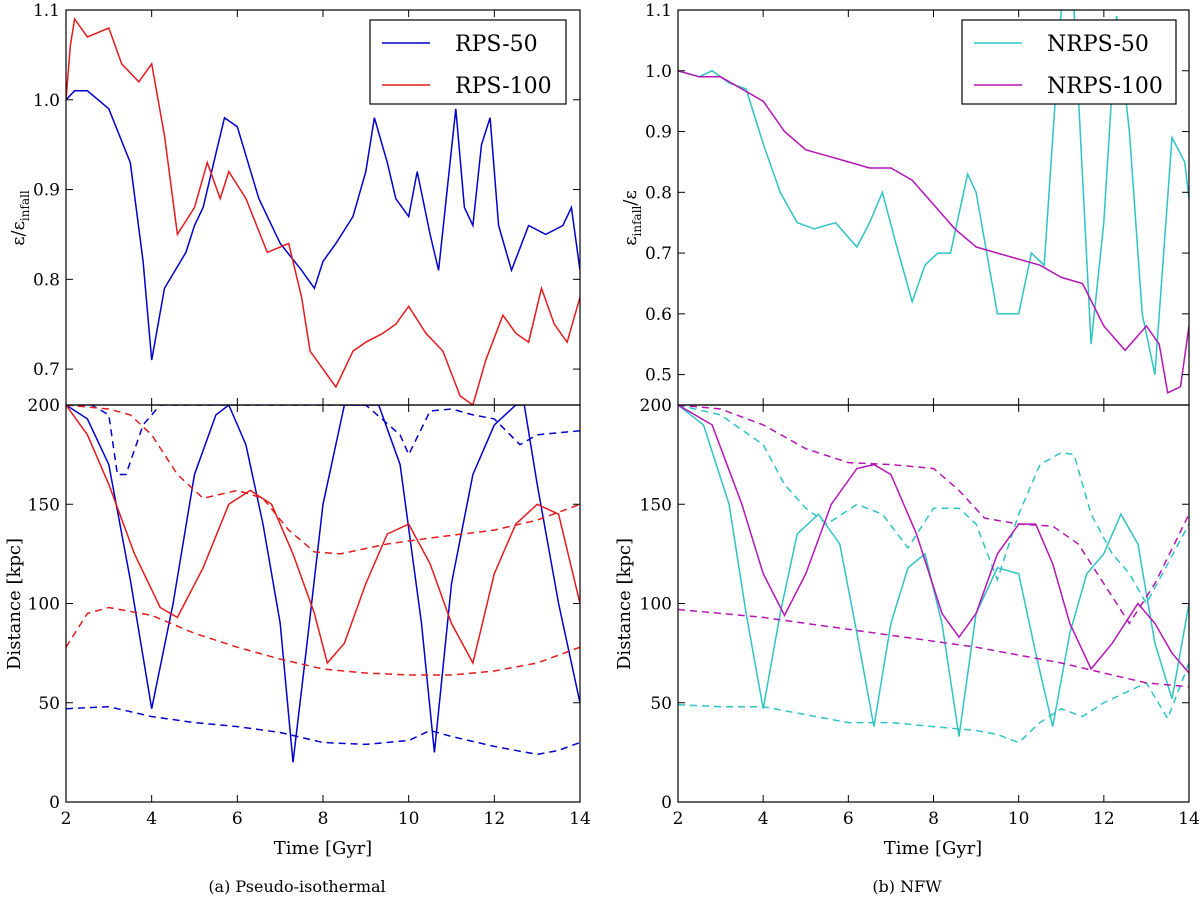 The image size is (1200, 898). What do you see at coordinates (46, 101) in the screenshot?
I see `ytick-label-a-top: 1.0` at bounding box center [46, 101].